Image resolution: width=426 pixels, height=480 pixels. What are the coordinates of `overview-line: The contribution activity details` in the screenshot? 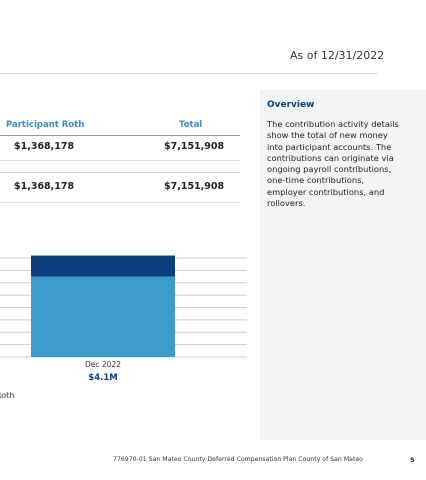 It's located at (333, 124).